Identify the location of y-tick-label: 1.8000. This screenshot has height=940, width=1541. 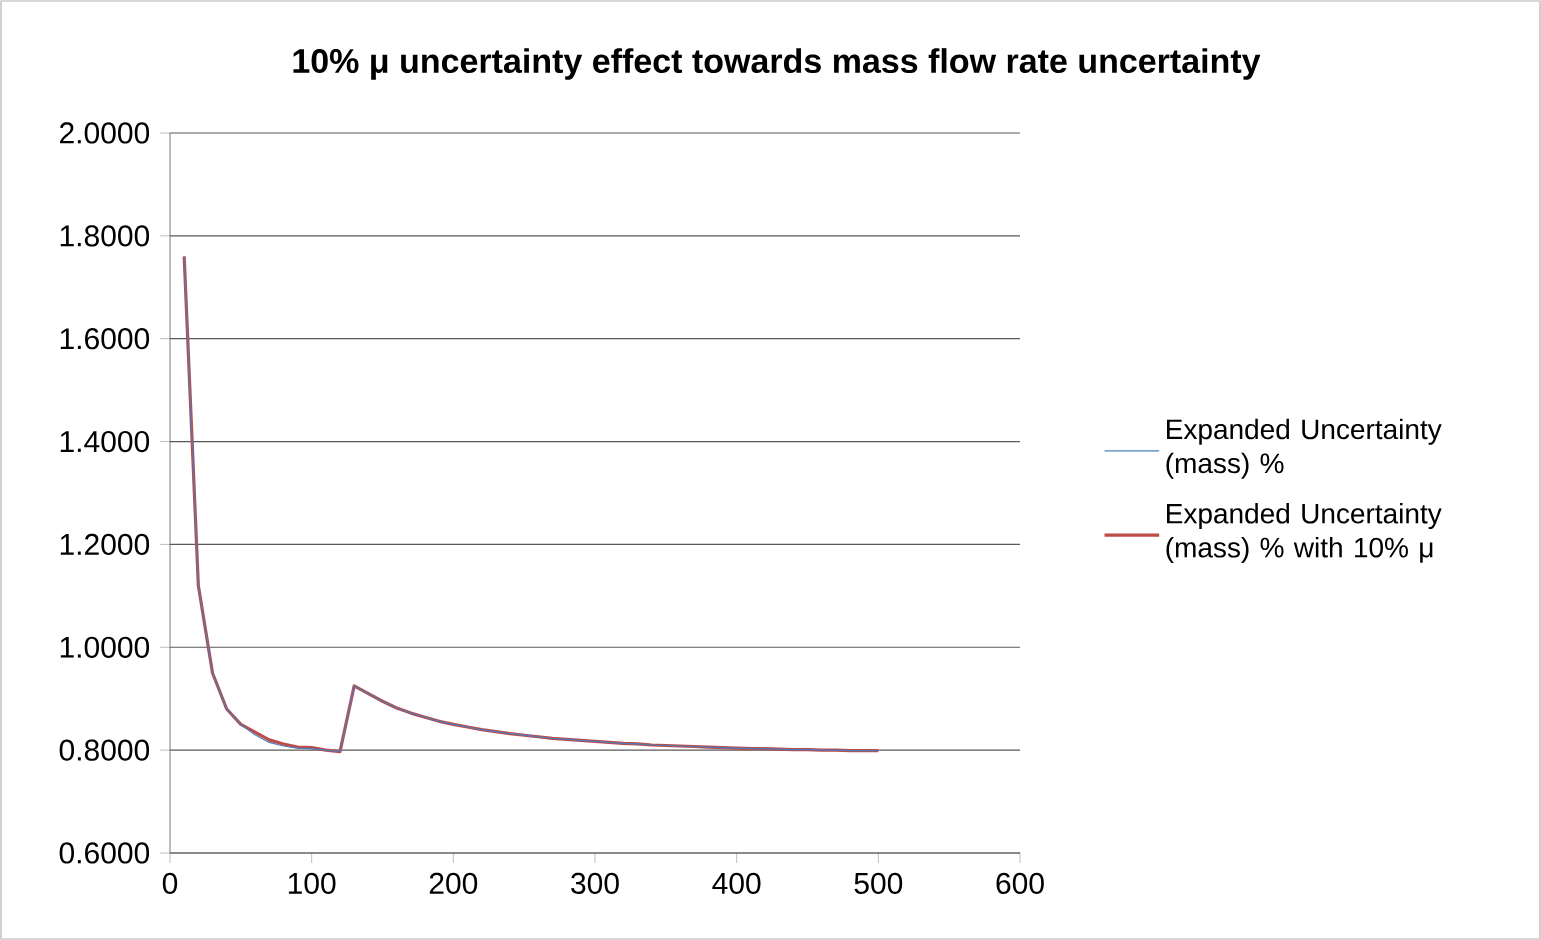
(105, 236).